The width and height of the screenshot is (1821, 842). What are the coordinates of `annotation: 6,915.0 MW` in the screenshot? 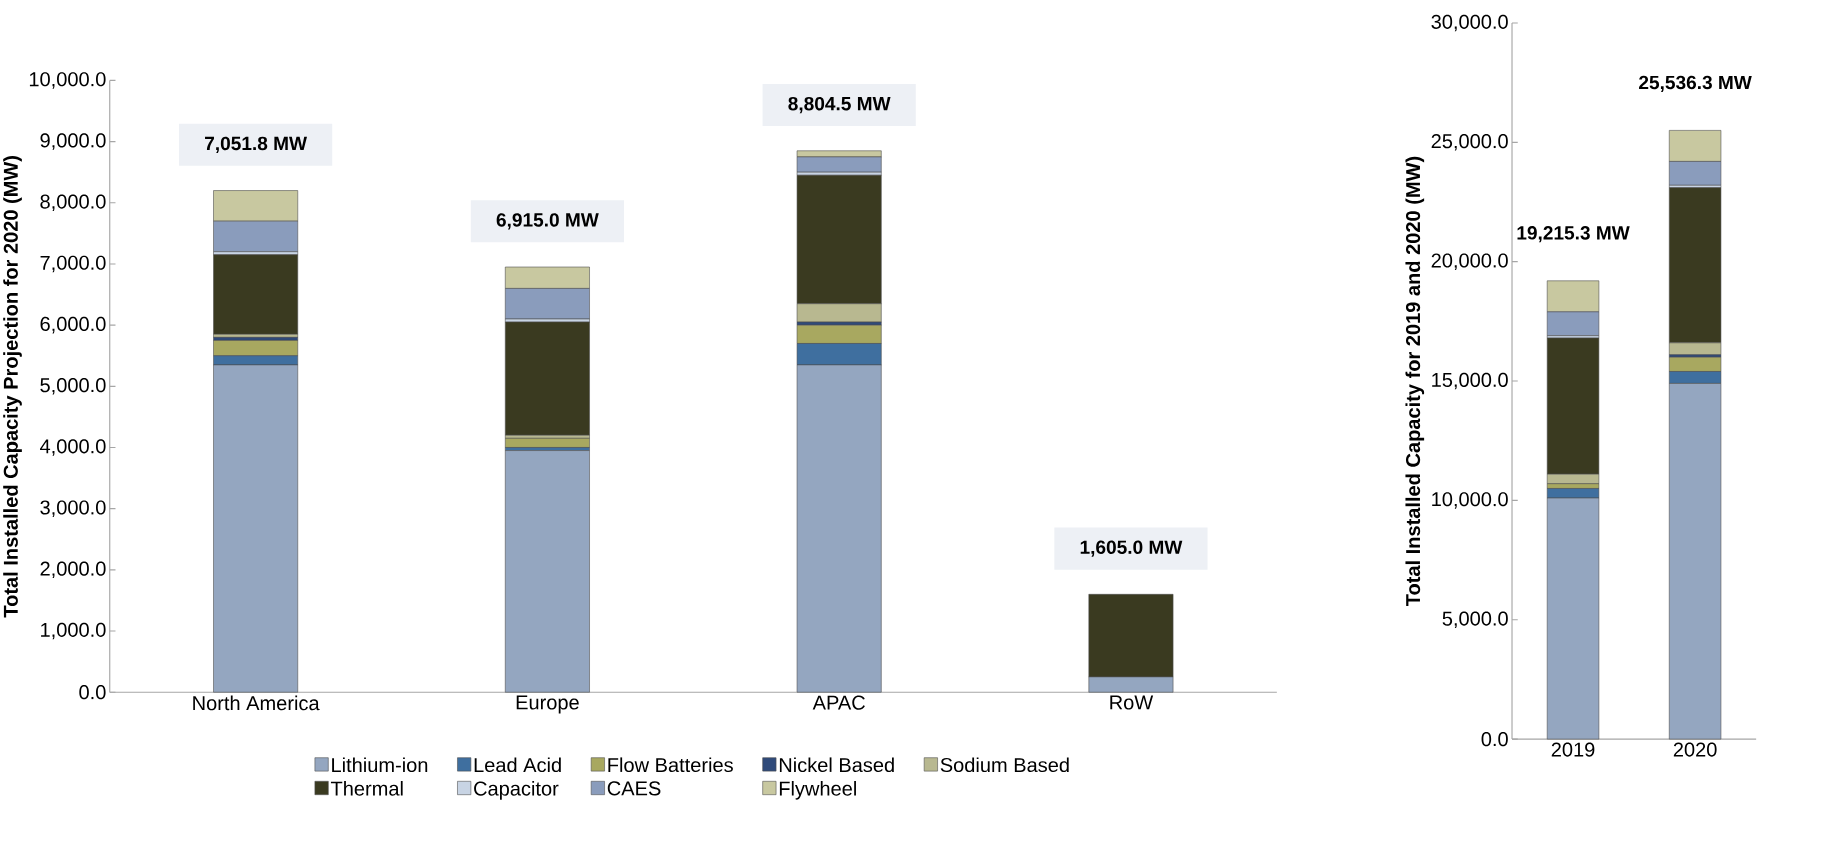 It's located at (547, 221).